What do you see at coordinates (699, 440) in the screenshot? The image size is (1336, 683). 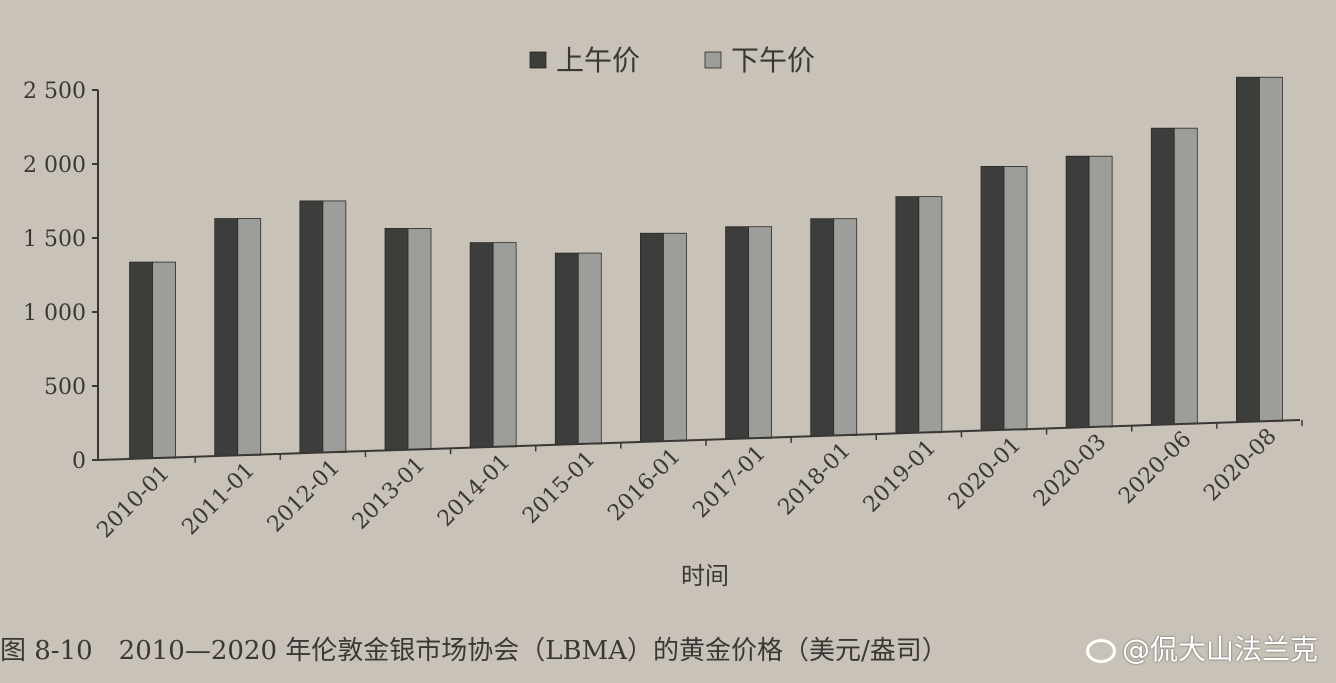 I see `x-axis-line` at bounding box center [699, 440].